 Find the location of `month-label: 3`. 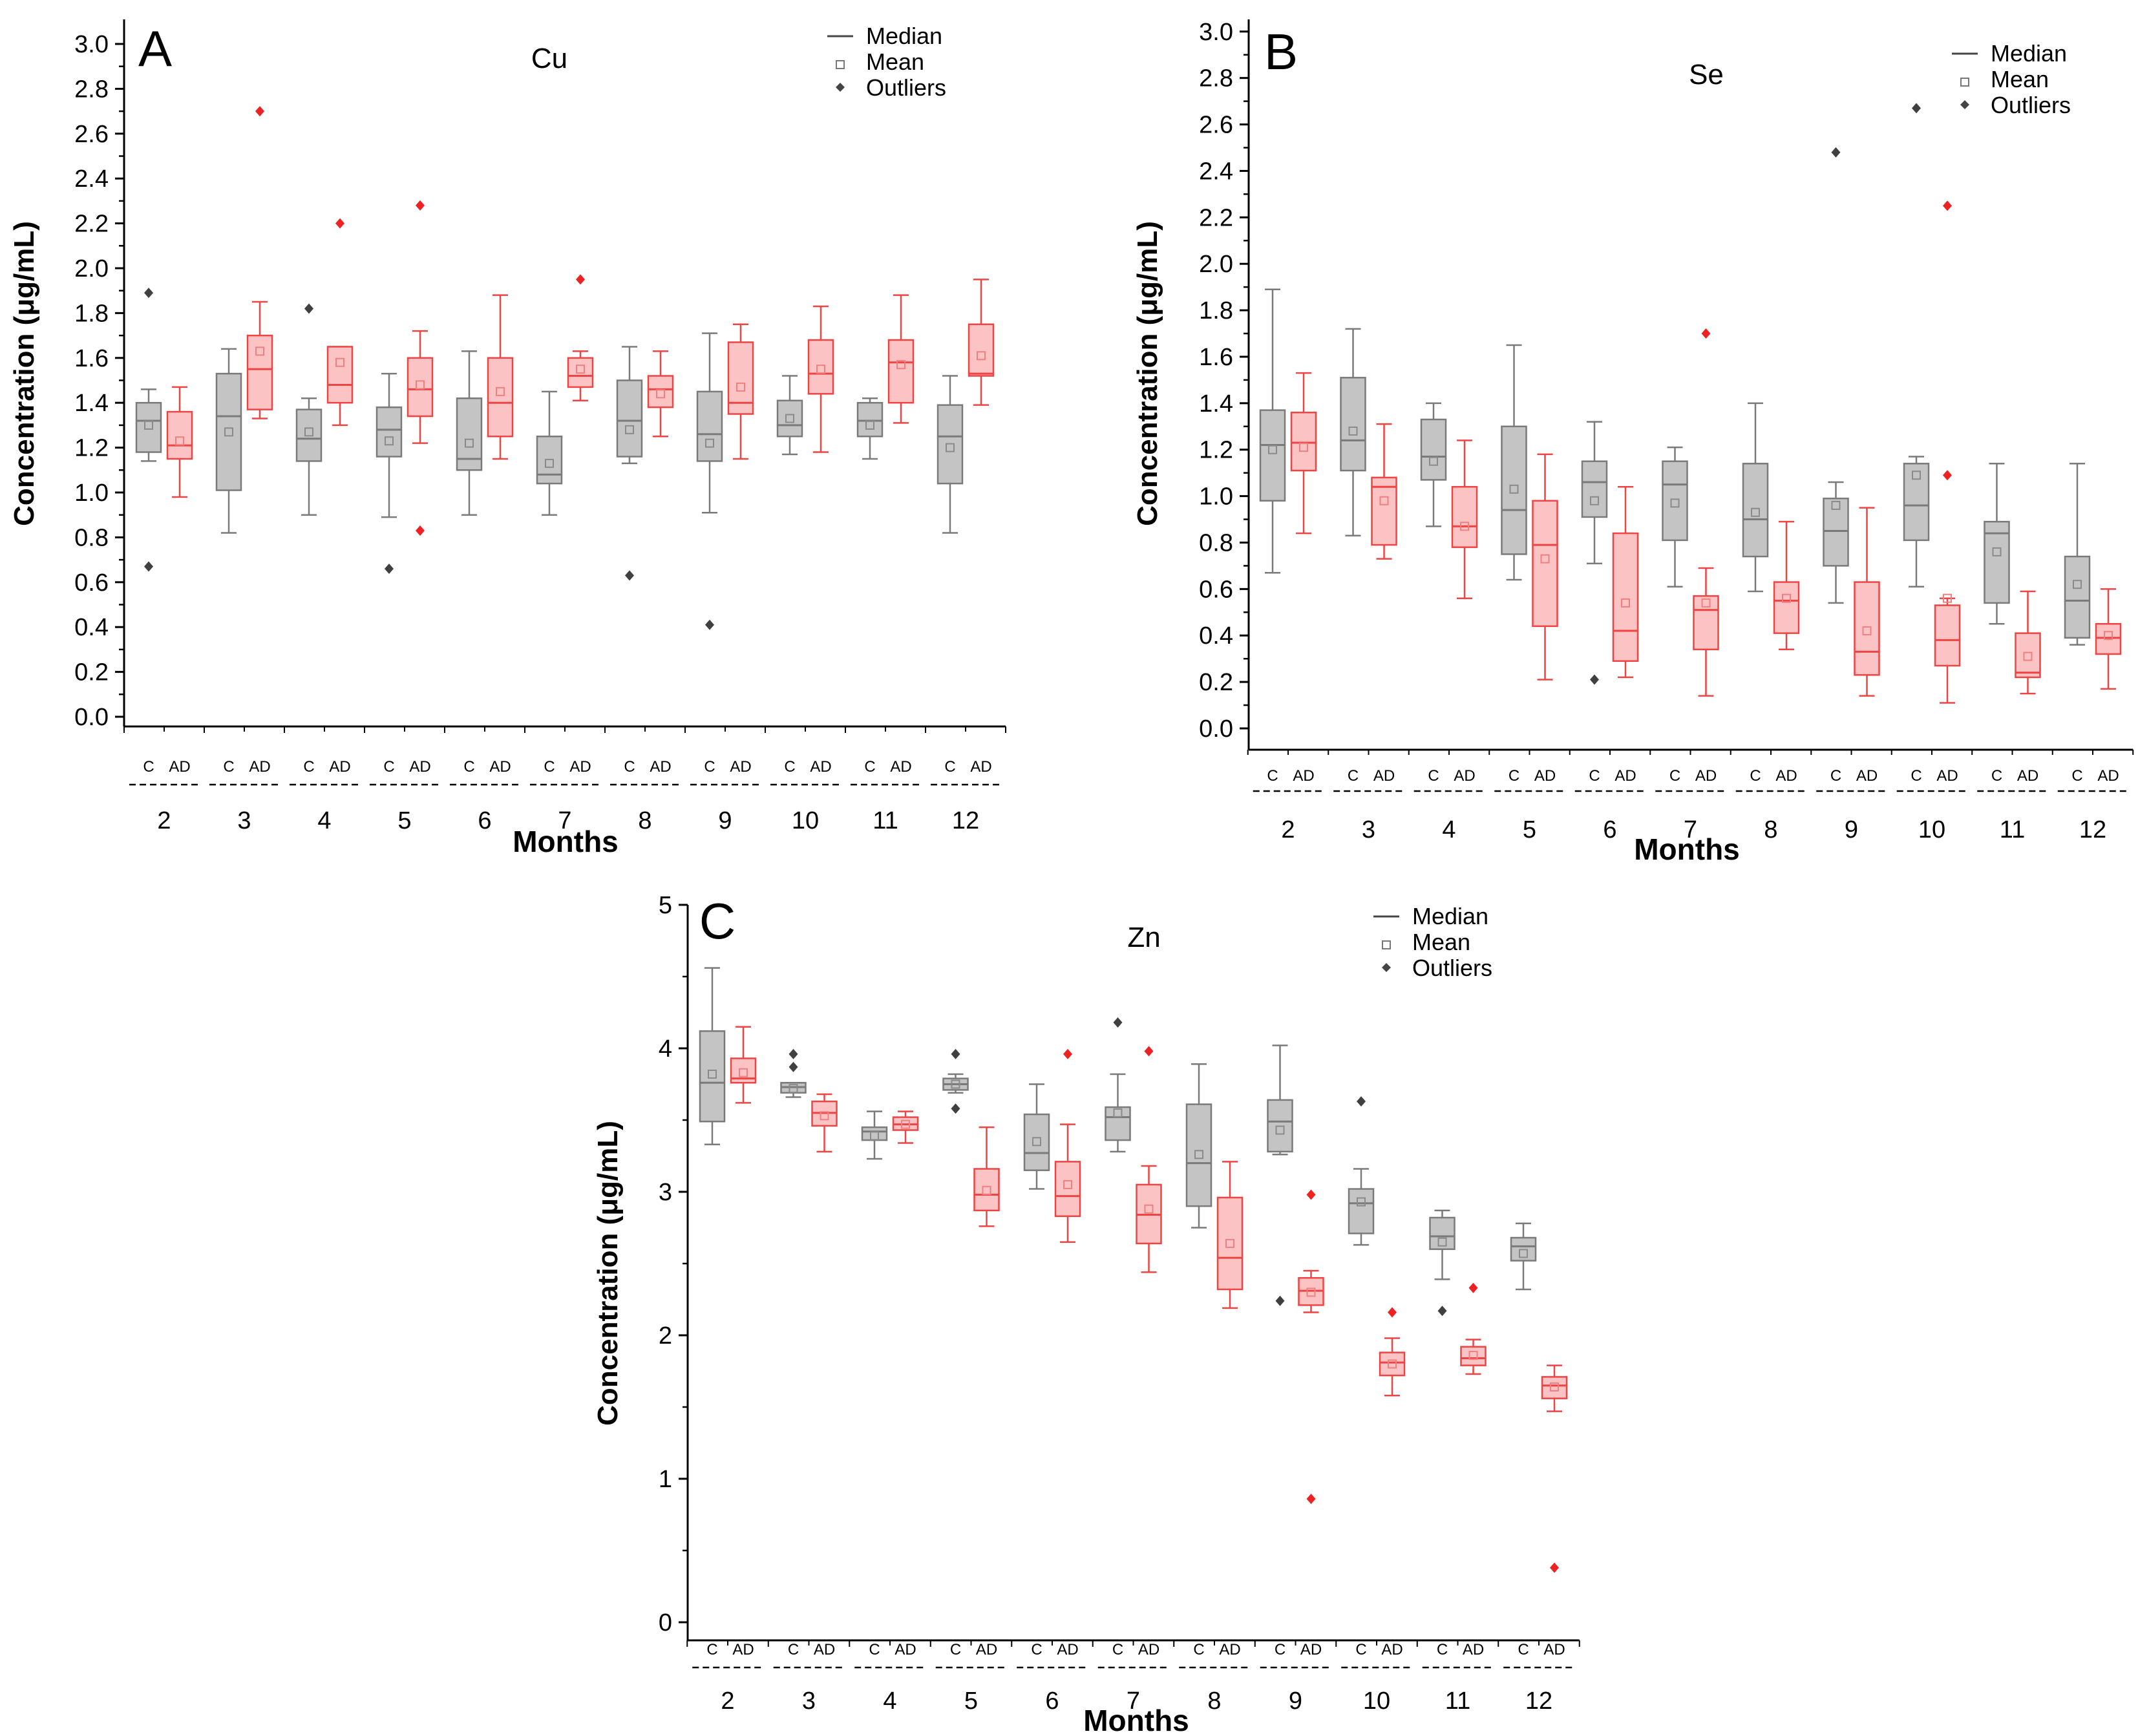

month-label: 3 is located at coordinates (244, 820).